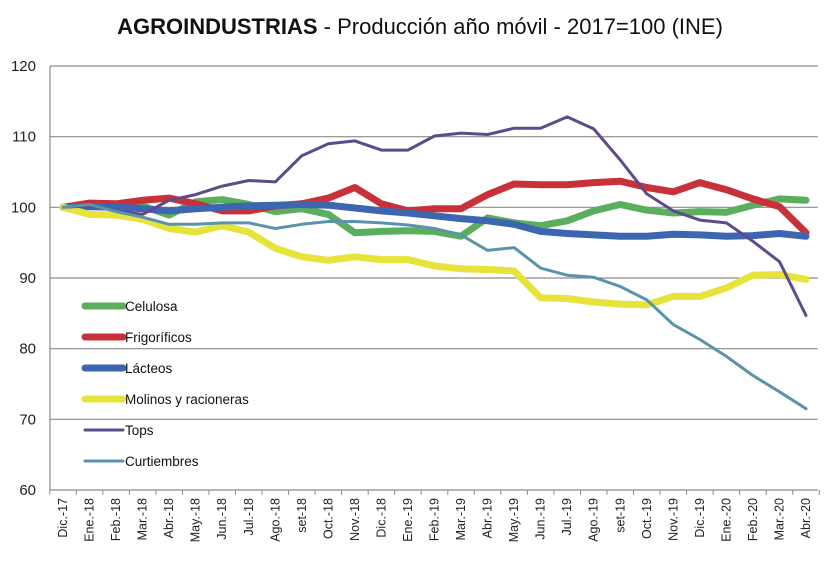 This screenshot has width=840, height=561. I want to click on x-tick-label: Ene.-20, so click(726, 520).